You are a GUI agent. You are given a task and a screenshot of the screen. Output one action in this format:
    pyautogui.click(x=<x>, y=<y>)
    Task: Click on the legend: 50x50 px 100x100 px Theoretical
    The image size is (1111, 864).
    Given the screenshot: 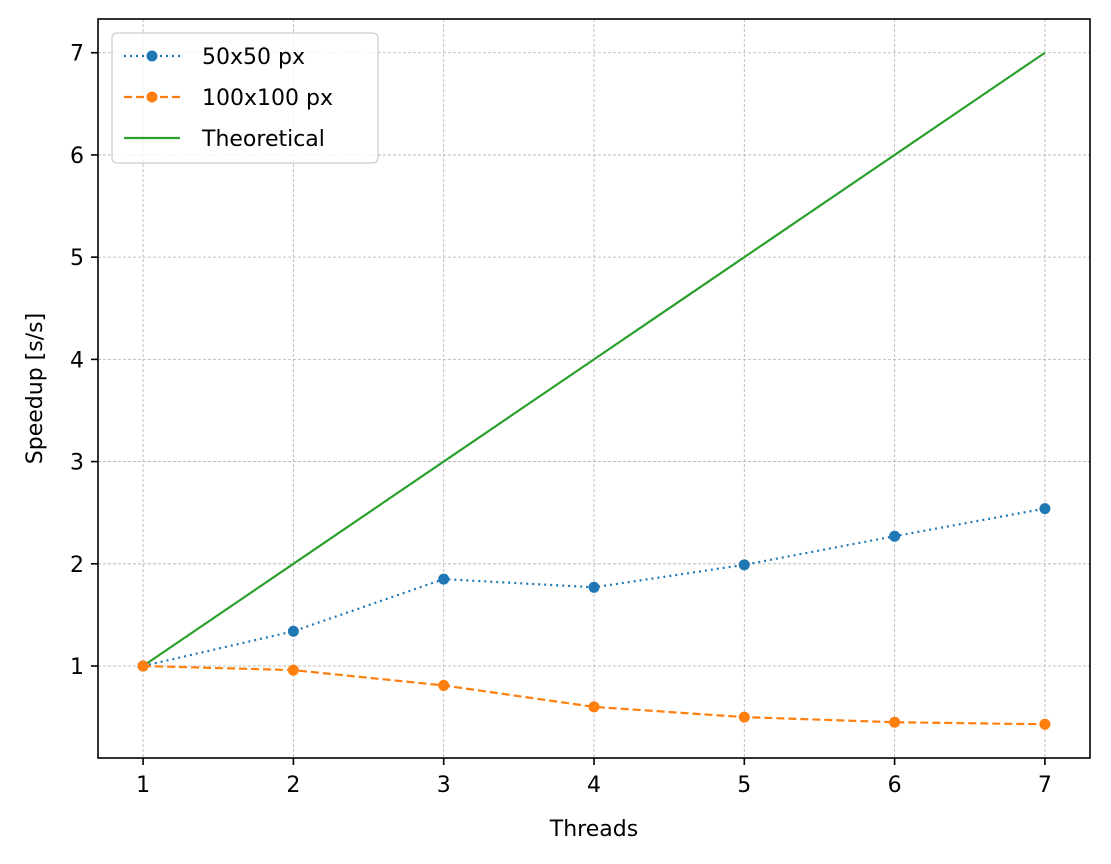 What is the action you would take?
    pyautogui.click(x=245, y=98)
    